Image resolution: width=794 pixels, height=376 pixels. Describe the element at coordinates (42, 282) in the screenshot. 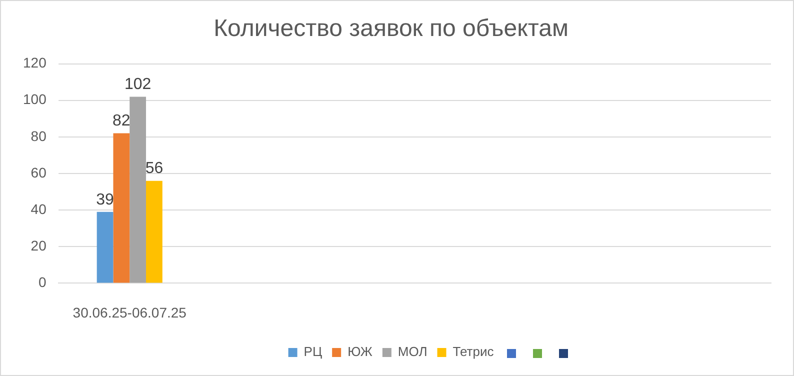

I see `y-tick-label: 0` at that location.